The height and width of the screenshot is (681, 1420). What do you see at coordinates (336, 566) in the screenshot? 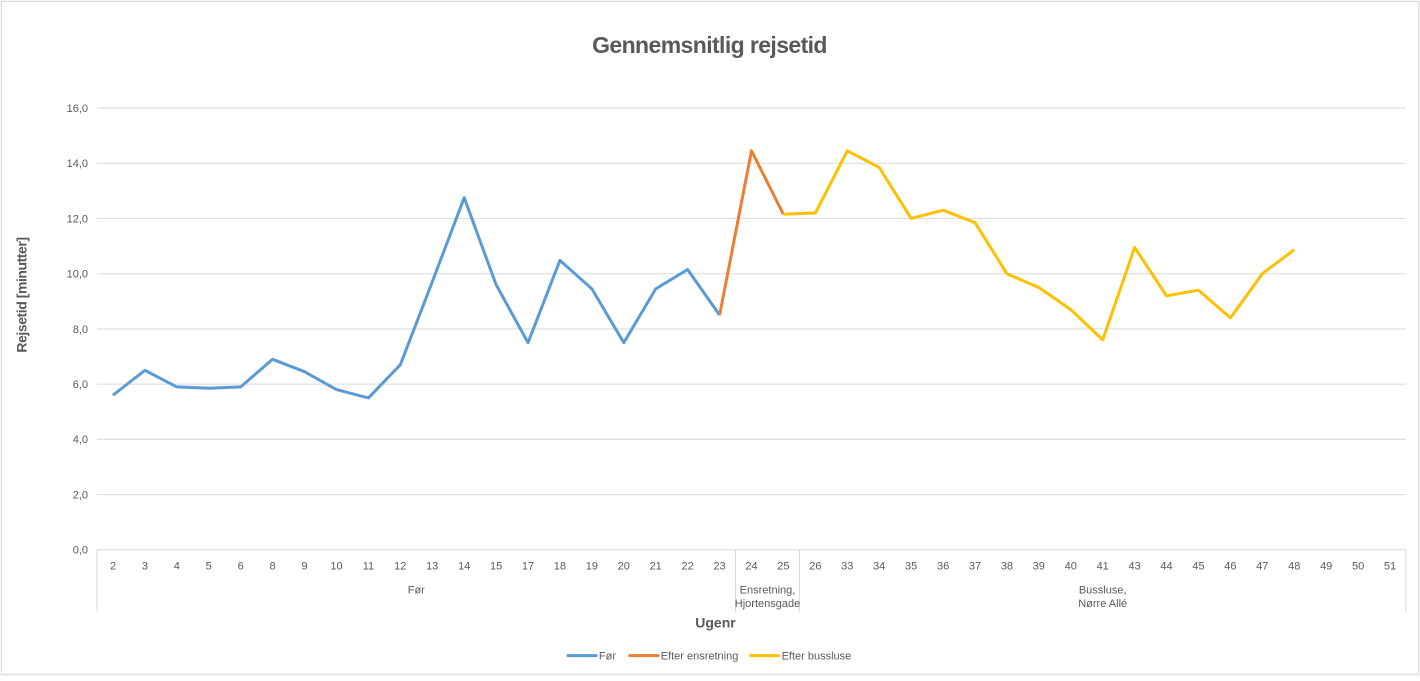
I see `svg-text: 10` at bounding box center [336, 566].